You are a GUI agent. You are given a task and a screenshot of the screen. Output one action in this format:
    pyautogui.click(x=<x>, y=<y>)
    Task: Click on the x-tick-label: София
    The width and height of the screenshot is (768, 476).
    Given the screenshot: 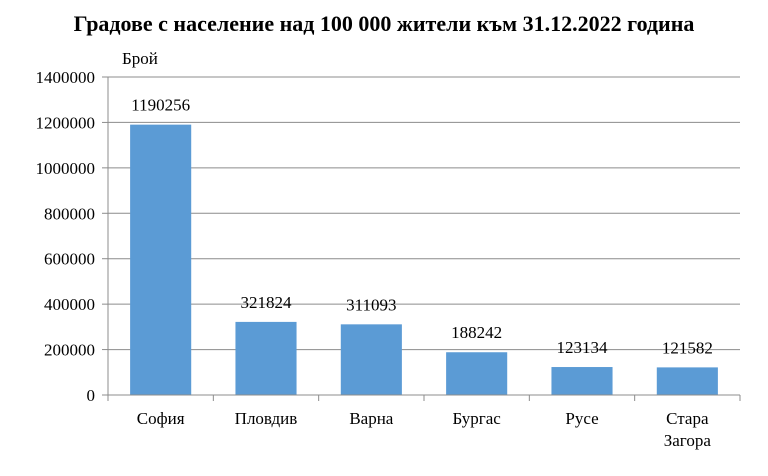 What is the action you would take?
    pyautogui.click(x=161, y=418)
    